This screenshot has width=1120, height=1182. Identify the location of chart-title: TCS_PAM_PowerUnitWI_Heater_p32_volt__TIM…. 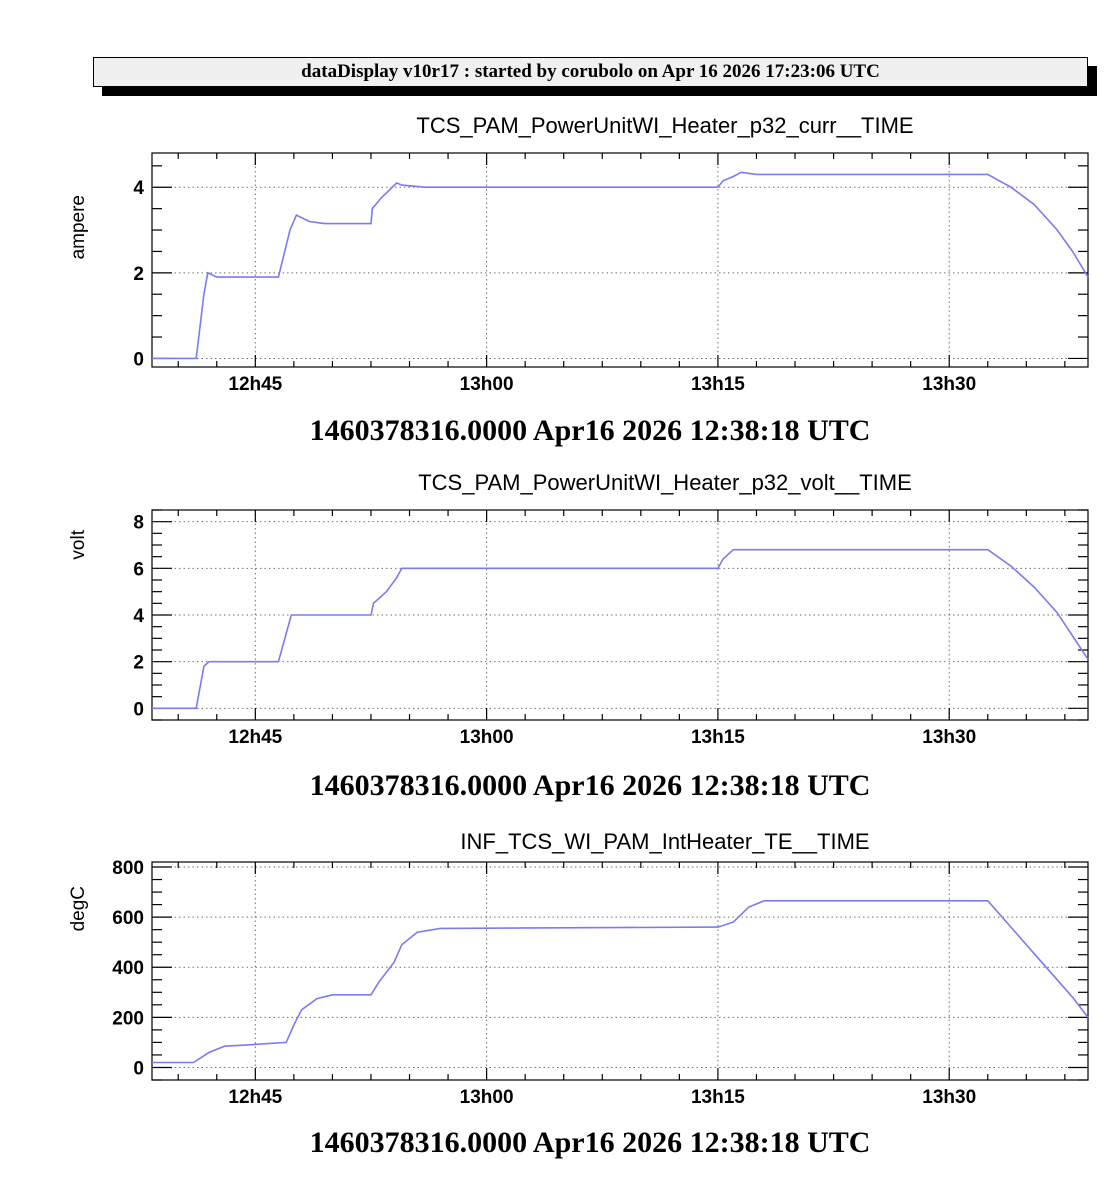
(665, 482).